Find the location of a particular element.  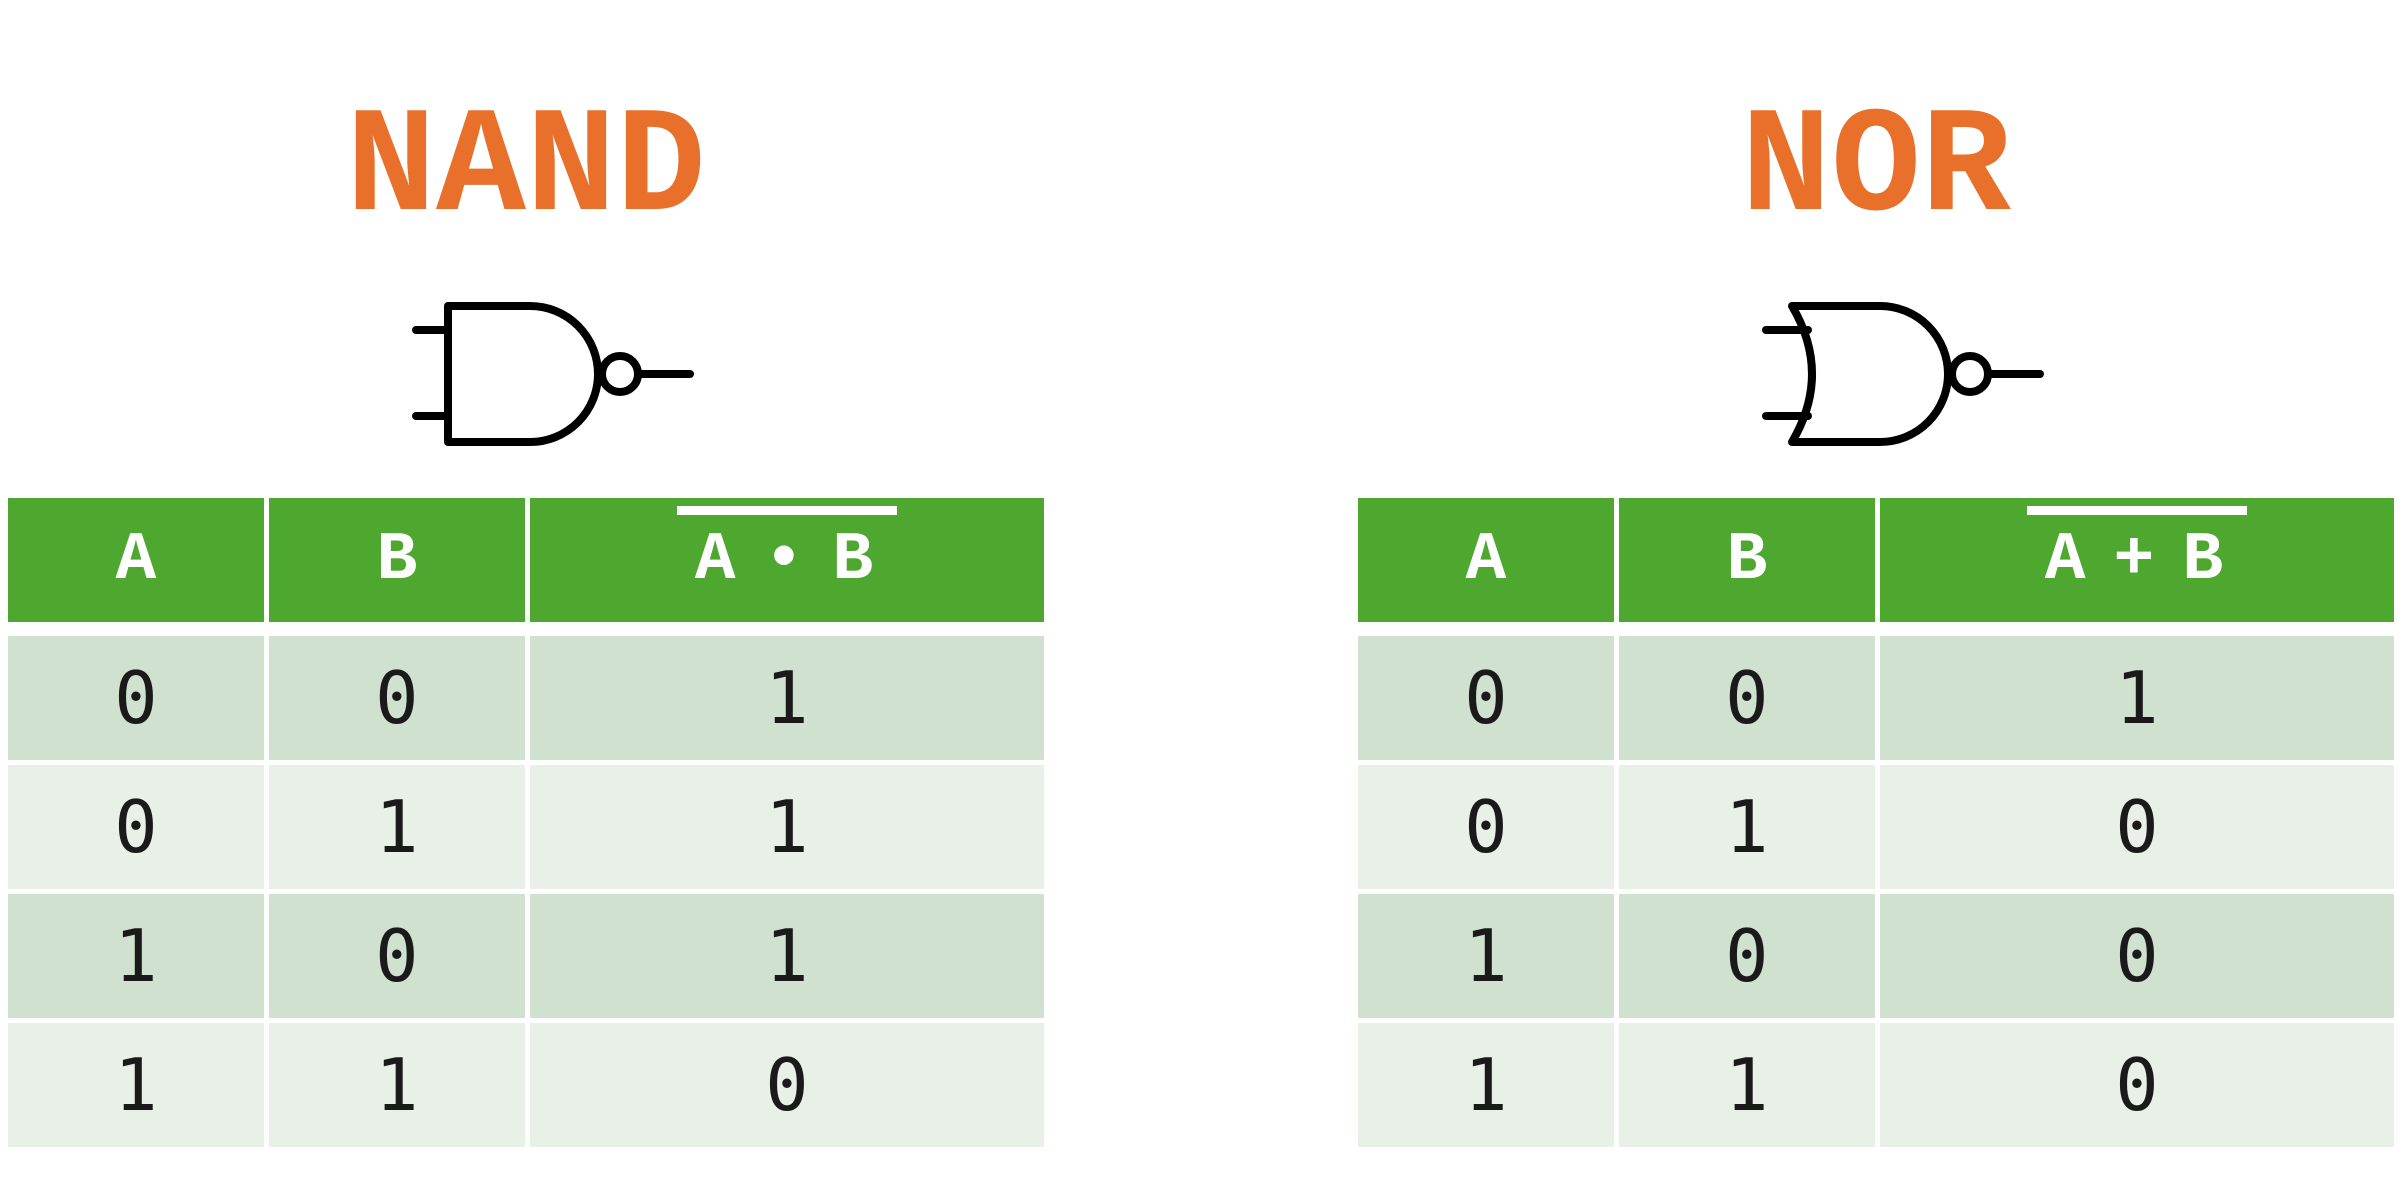

table-row: 1 0 1 is located at coordinates (526, 956).